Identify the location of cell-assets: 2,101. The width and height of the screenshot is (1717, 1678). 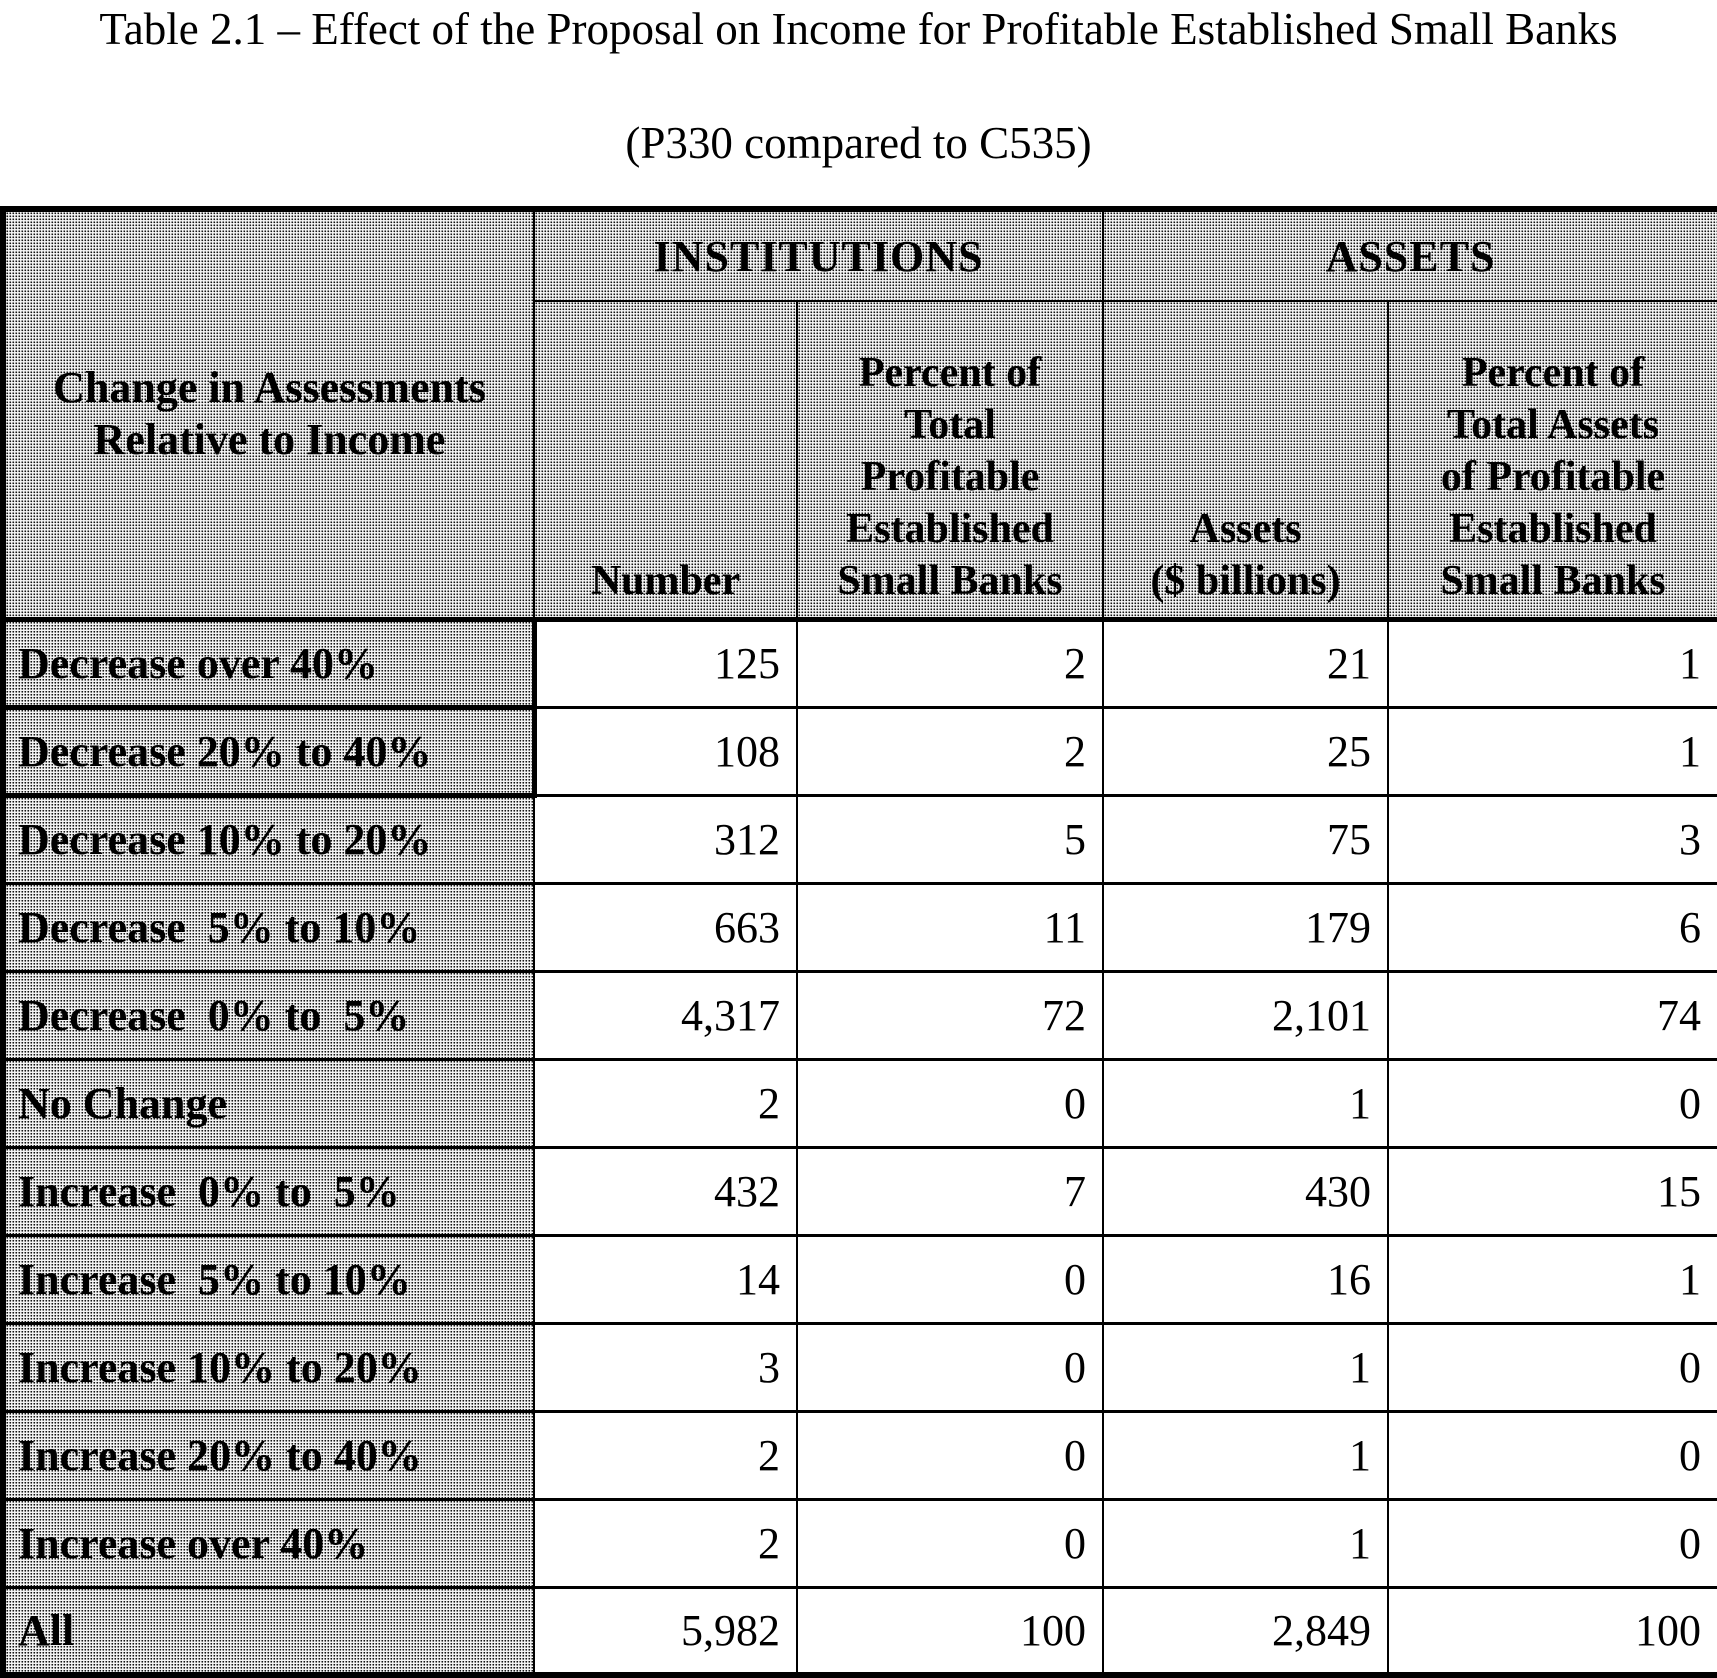
(1245, 1015).